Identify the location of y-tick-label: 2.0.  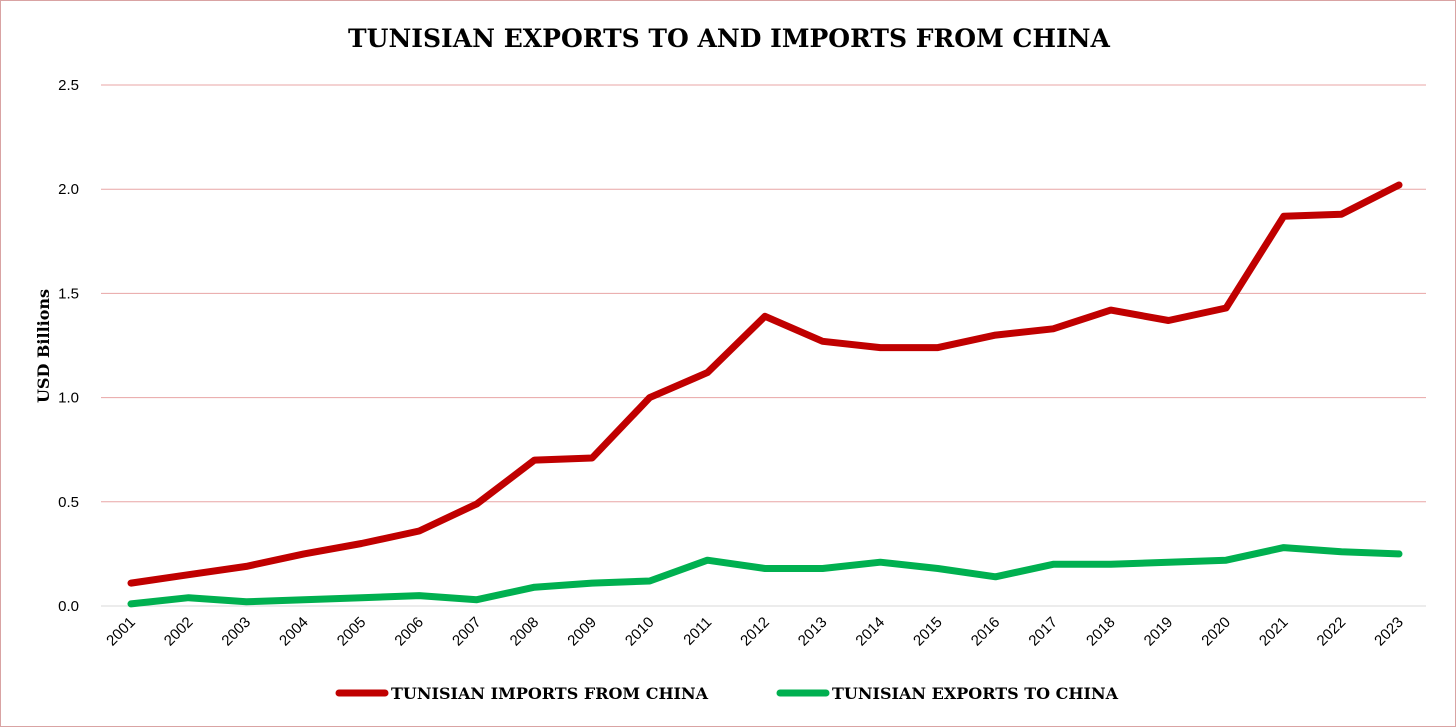
(68, 189).